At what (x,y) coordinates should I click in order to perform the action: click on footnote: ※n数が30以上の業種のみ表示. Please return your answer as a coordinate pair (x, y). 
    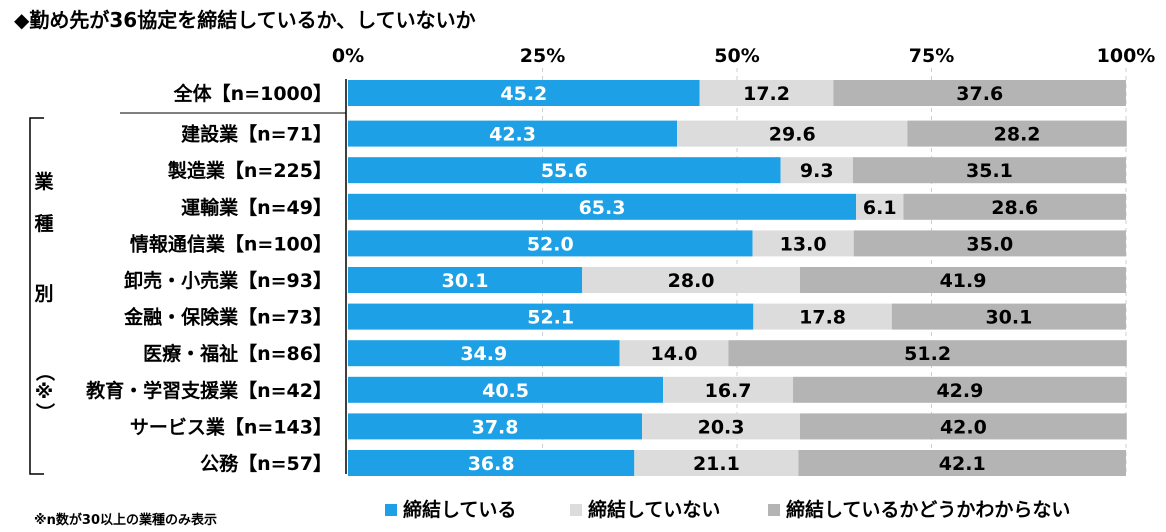
    Looking at the image, I should click on (125, 520).